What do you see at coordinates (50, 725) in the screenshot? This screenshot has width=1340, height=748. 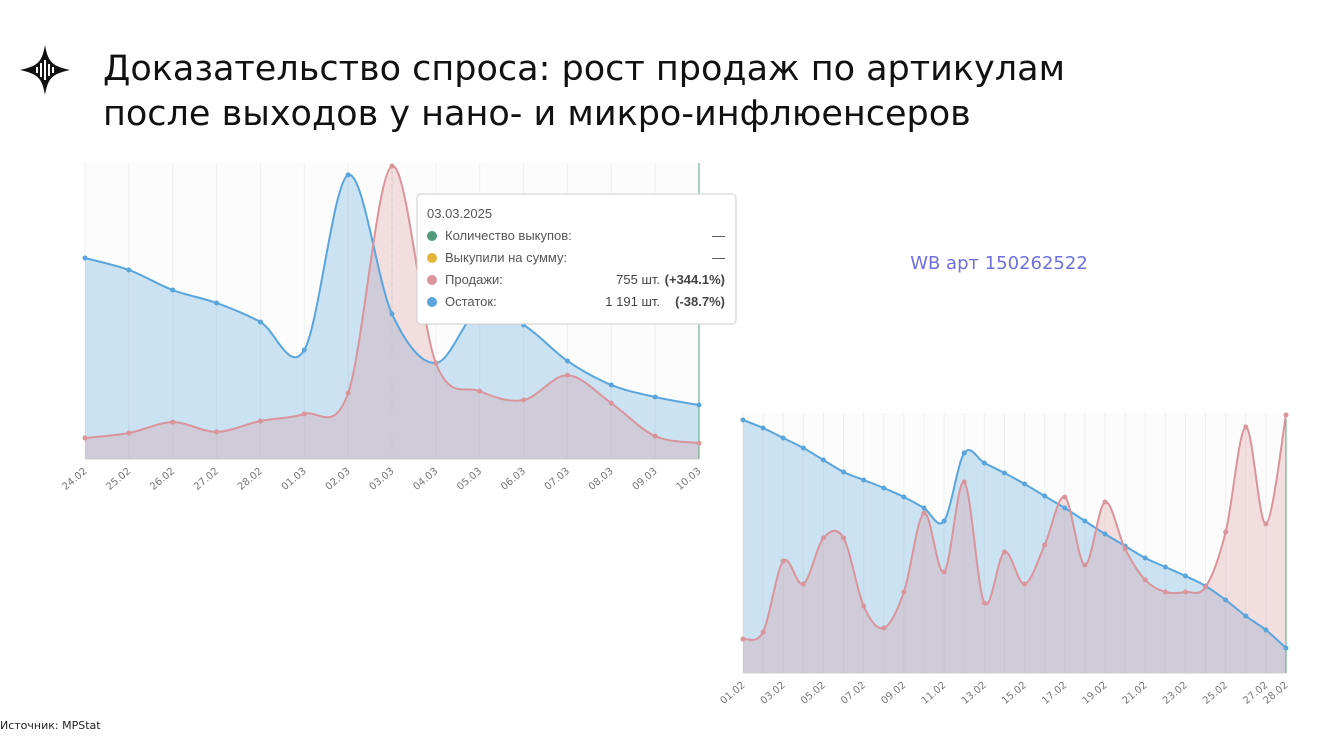 I see `source: Источник: MPStat` at bounding box center [50, 725].